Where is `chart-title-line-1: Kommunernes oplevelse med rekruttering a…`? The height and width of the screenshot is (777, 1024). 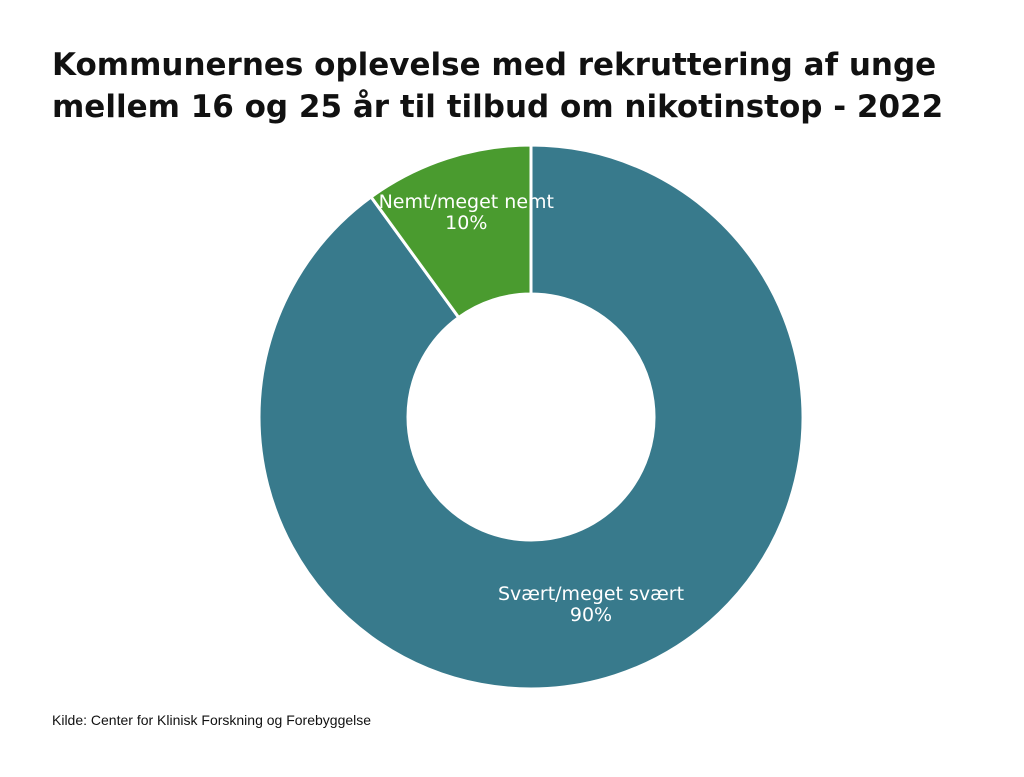
chart-title-line-1: Kommunernes oplevelse med rekruttering a… is located at coordinates (494, 65).